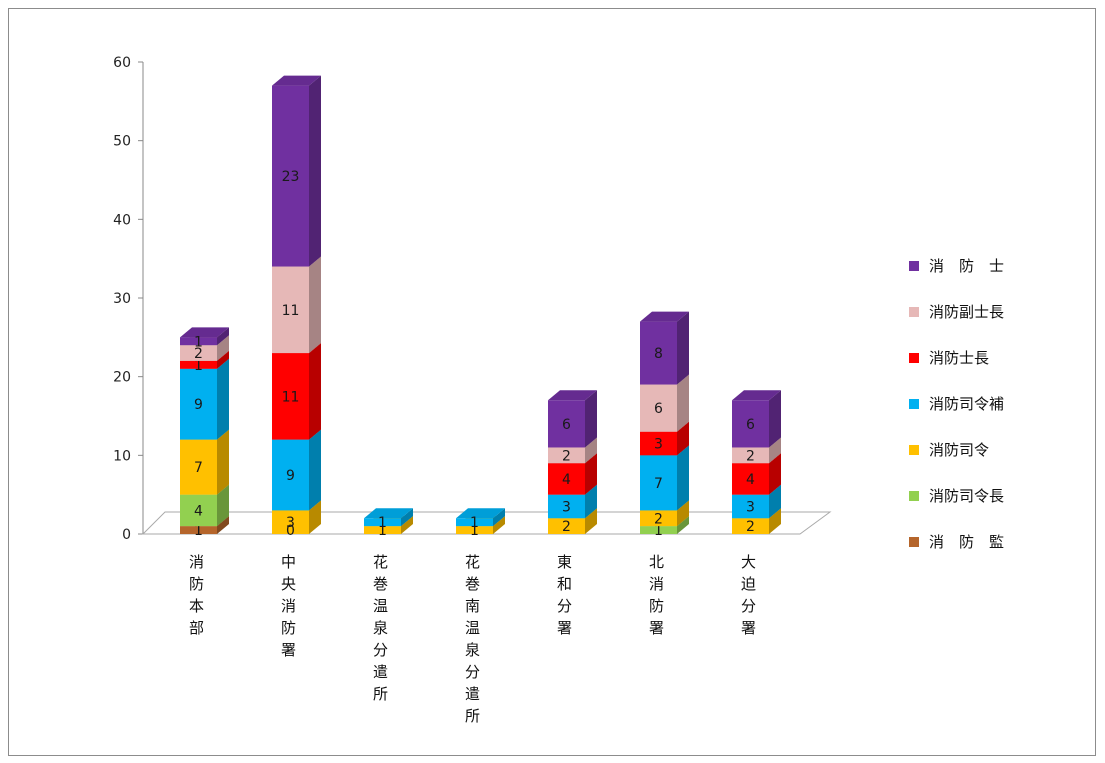 This screenshot has width=1105, height=763. What do you see at coordinates (196, 606) in the screenshot?
I see `x-tick-label-char: 本` at bounding box center [196, 606].